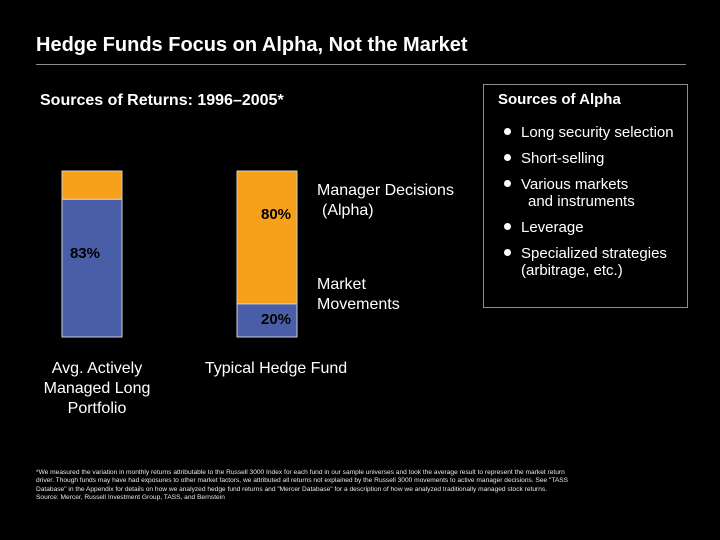 This screenshot has width=720, height=540. I want to click on alpha-list-item-text: (arbitrage, etc.), so click(572, 270).